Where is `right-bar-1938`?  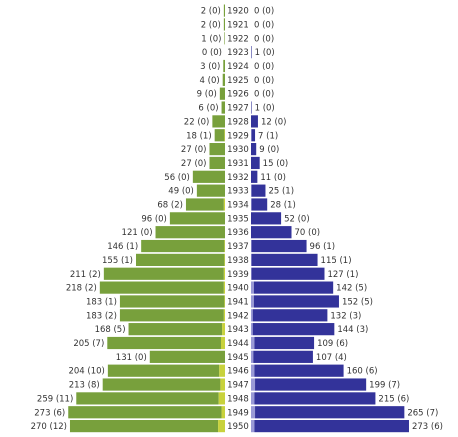 right-bar-1938 is located at coordinates (284, 259).